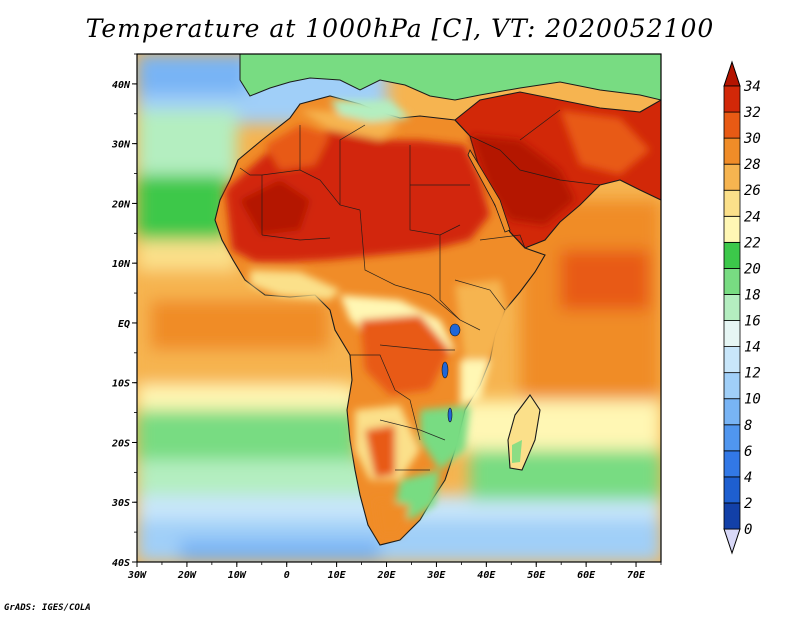 This screenshot has height=618, width=800. Describe the element at coordinates (752, 243) in the screenshot. I see `colorbar-label: 22` at that location.